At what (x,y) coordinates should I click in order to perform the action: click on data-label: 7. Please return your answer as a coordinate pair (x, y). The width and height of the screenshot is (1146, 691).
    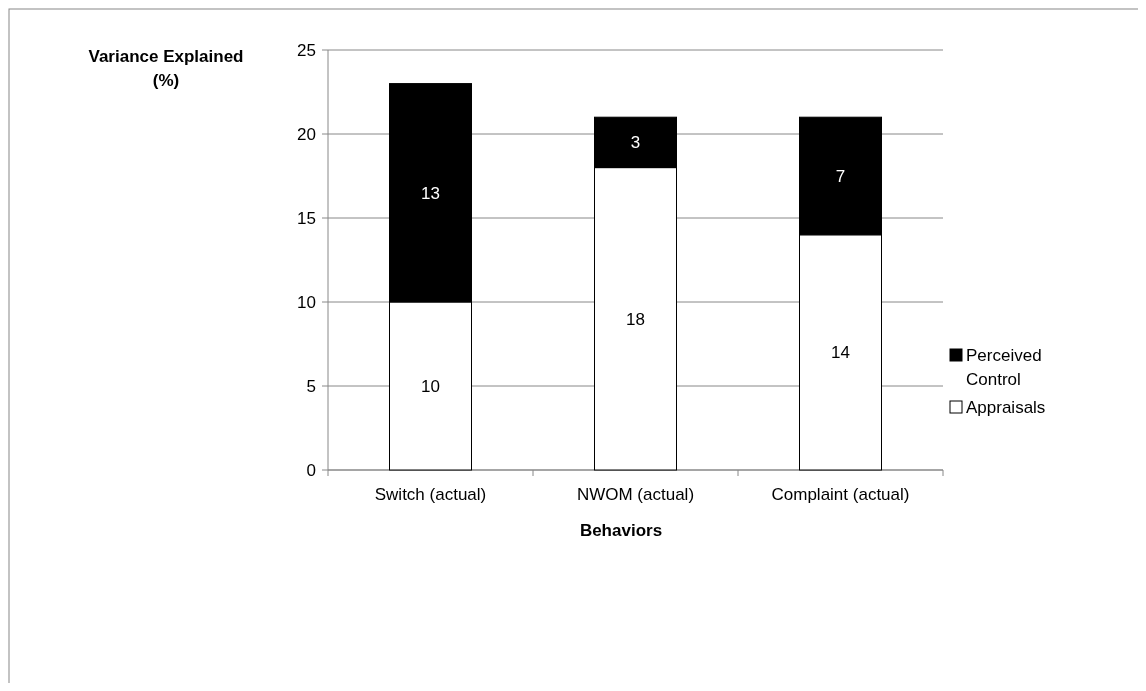
    Looking at the image, I should click on (840, 176).